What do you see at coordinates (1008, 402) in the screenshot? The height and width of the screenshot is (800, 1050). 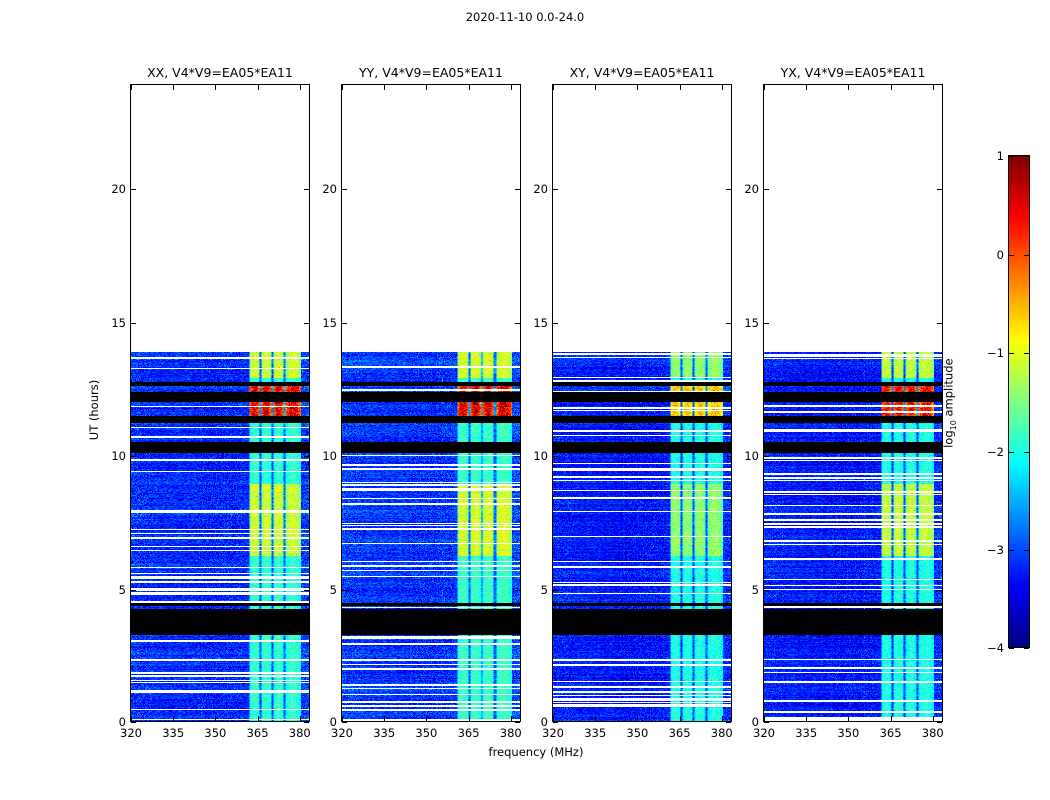 I see `colorbar: −4 −3 −2 −1 0 1` at bounding box center [1008, 402].